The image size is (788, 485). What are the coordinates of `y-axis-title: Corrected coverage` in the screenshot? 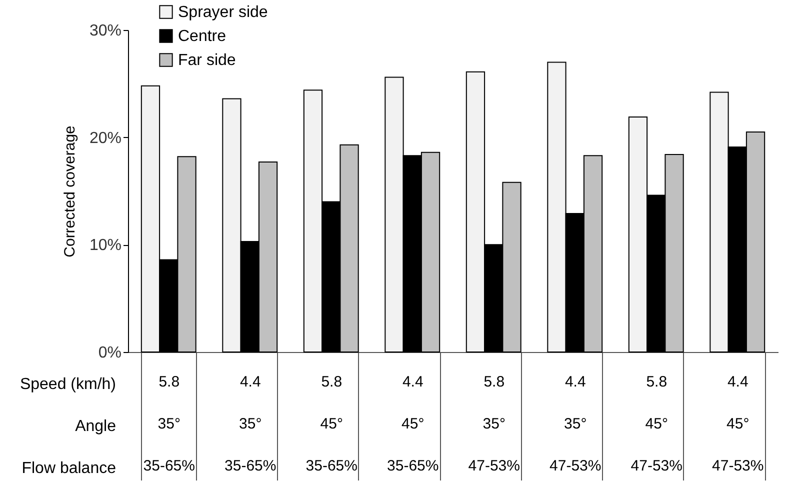 It's located at (69, 192).